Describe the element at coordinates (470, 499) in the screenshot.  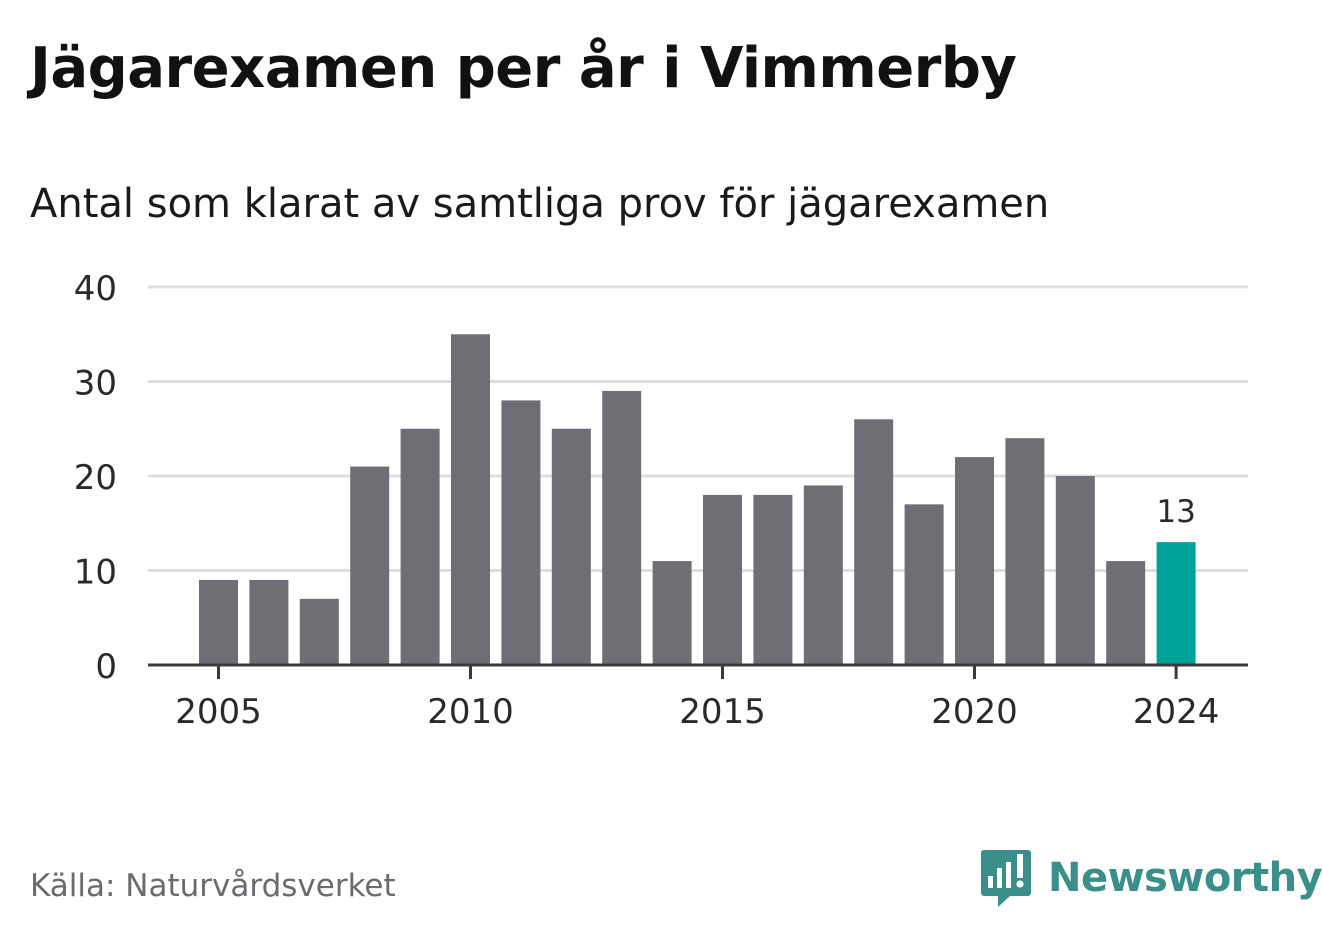
I see `bar-2010` at that location.